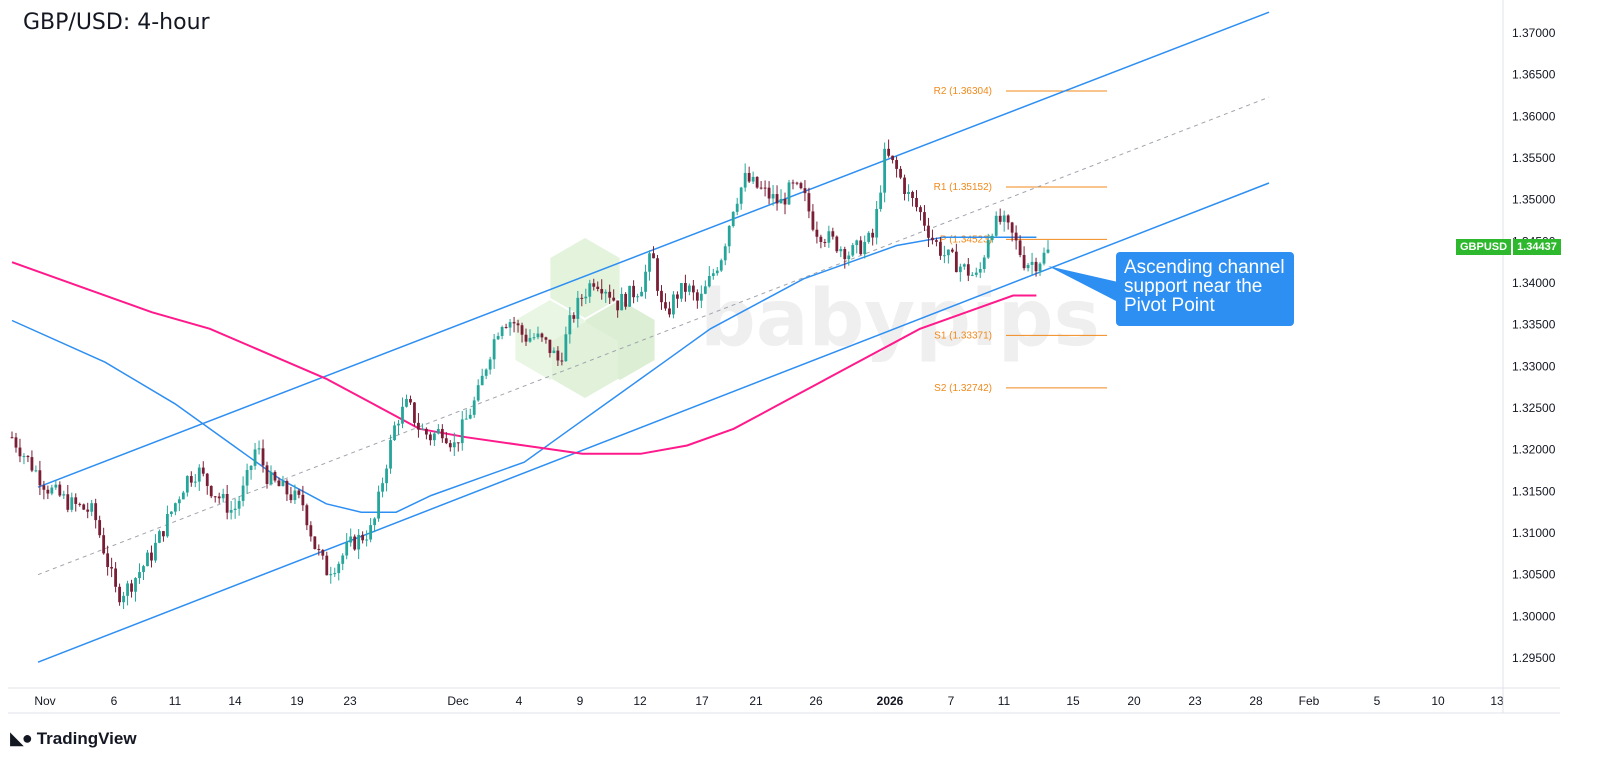 The height and width of the screenshot is (779, 1600). What do you see at coordinates (963, 91) in the screenshot?
I see `pivot-label: R2 (1.36304)` at bounding box center [963, 91].